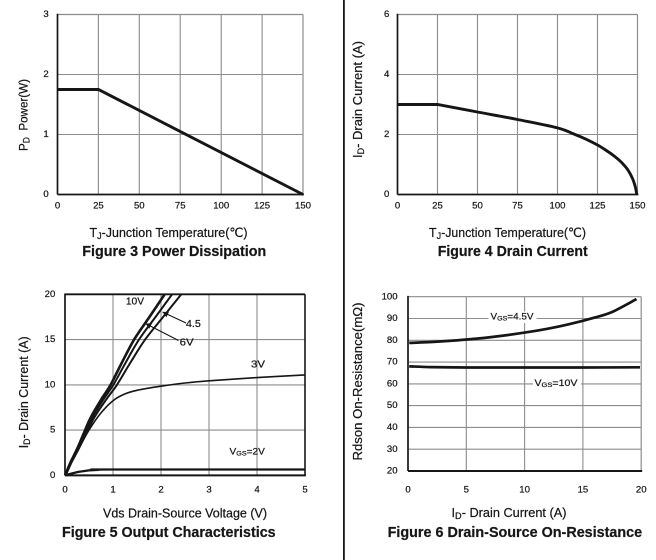 The width and height of the screenshot is (656, 560). I want to click on svg-text: Rdson On-Resistance(mΩ), so click(357, 382).